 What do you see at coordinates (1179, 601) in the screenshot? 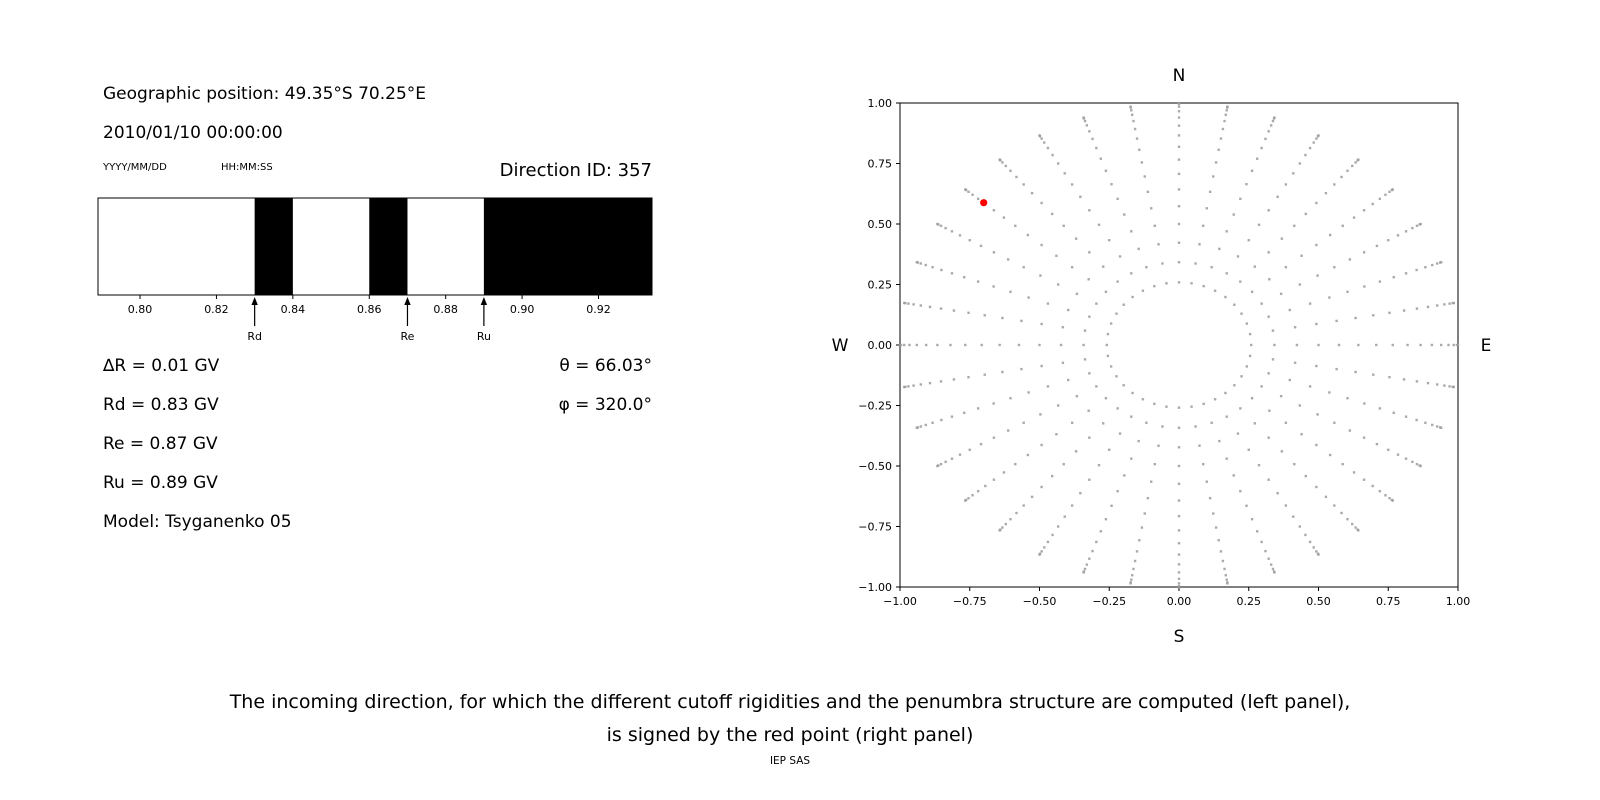
I see `x-tick-label: 0.00` at bounding box center [1179, 601].